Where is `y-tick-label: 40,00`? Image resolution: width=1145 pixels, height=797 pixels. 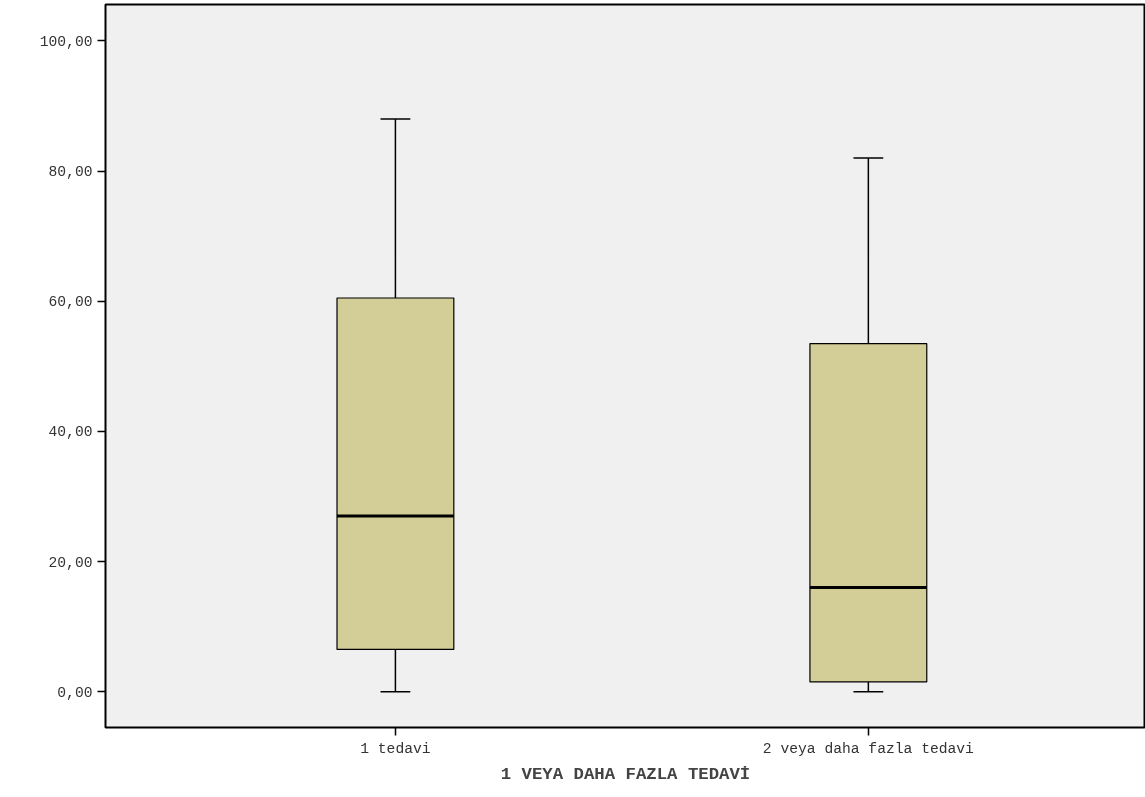
y-tick-label: 40,00 is located at coordinates (70, 432).